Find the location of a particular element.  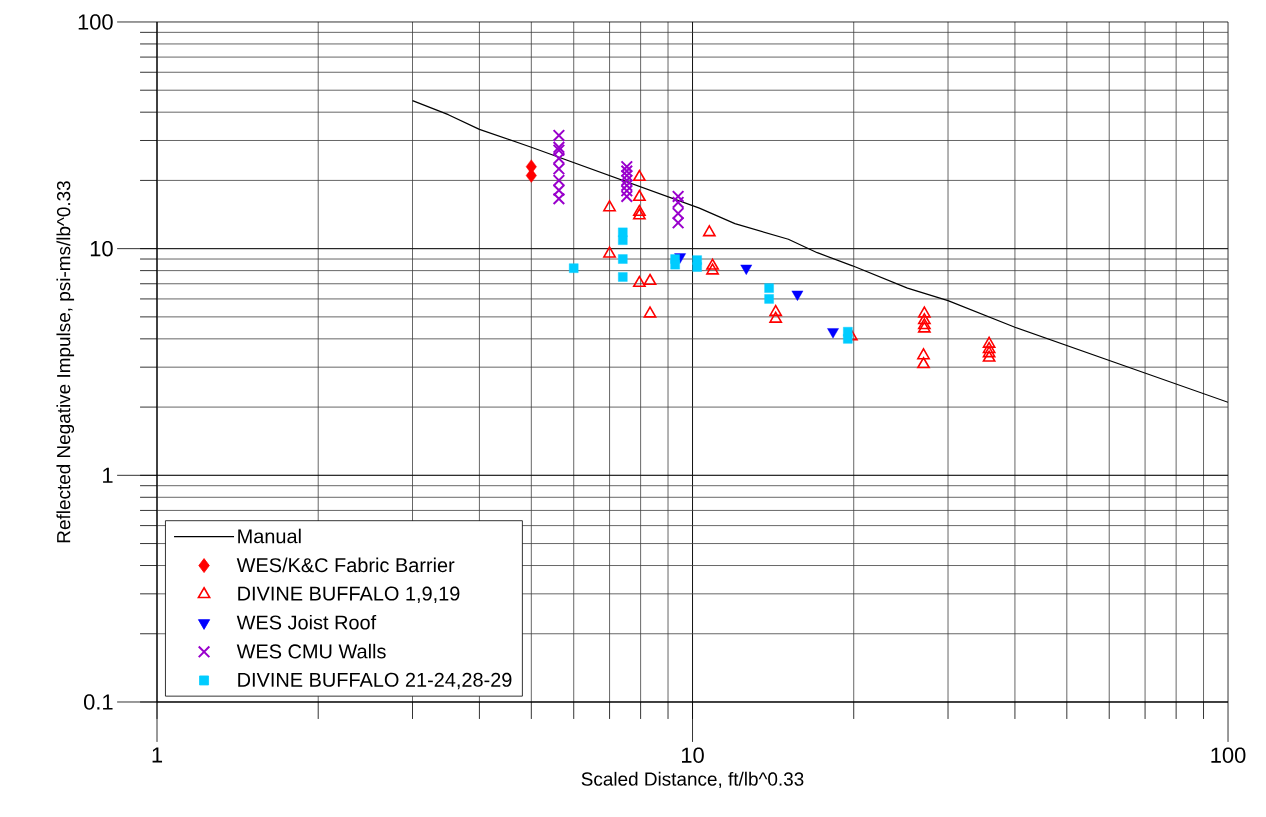

y-tick-label: 0.1 is located at coordinates (98, 702).